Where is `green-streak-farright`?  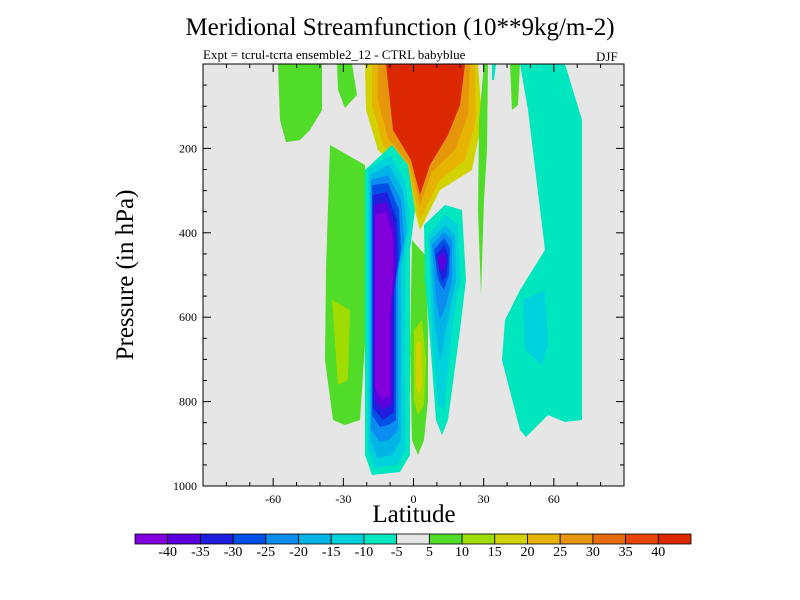
green-streak-farright is located at coordinates (515, 87).